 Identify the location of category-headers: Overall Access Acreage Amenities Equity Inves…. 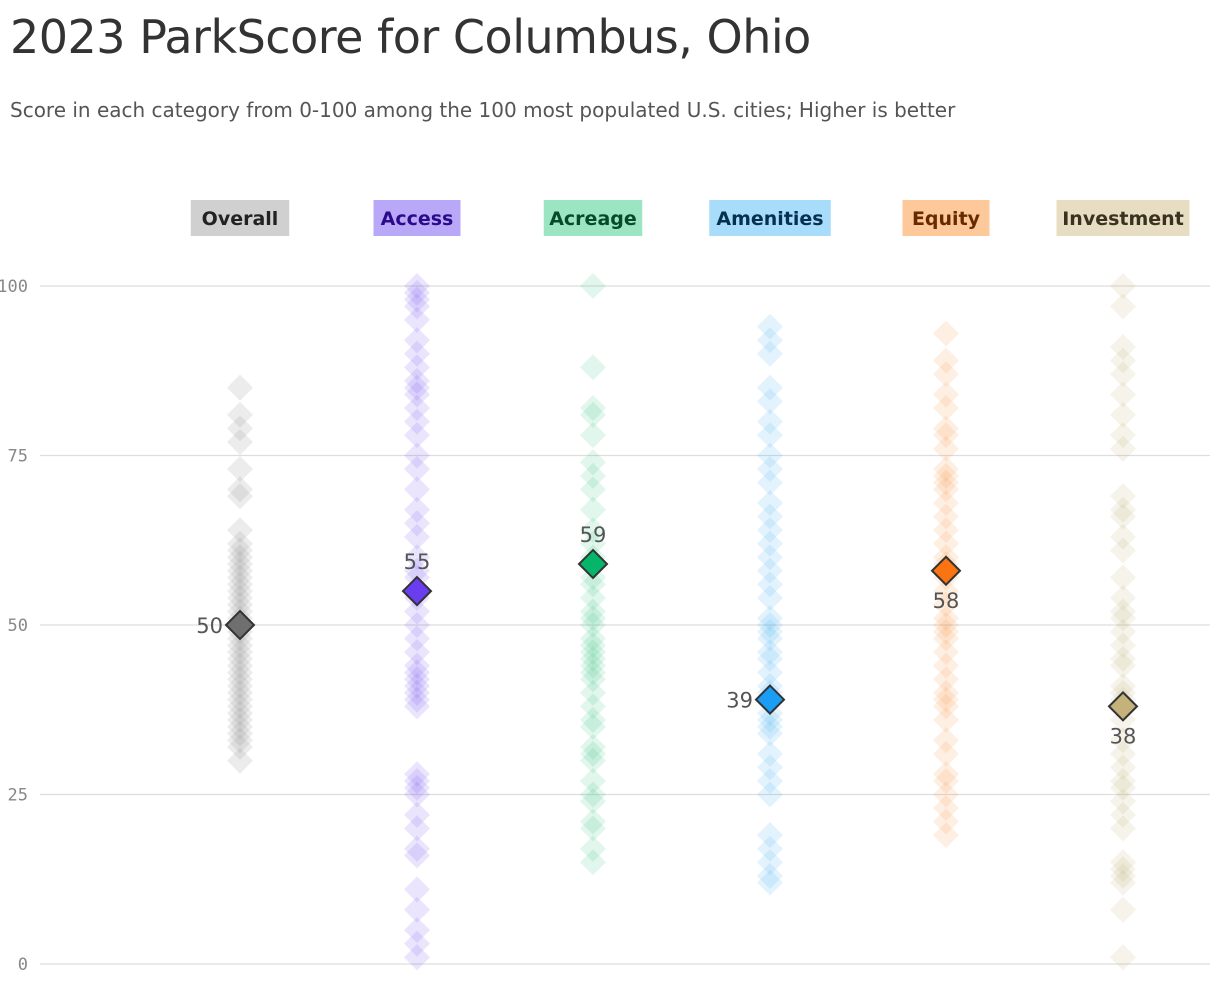
(690, 218).